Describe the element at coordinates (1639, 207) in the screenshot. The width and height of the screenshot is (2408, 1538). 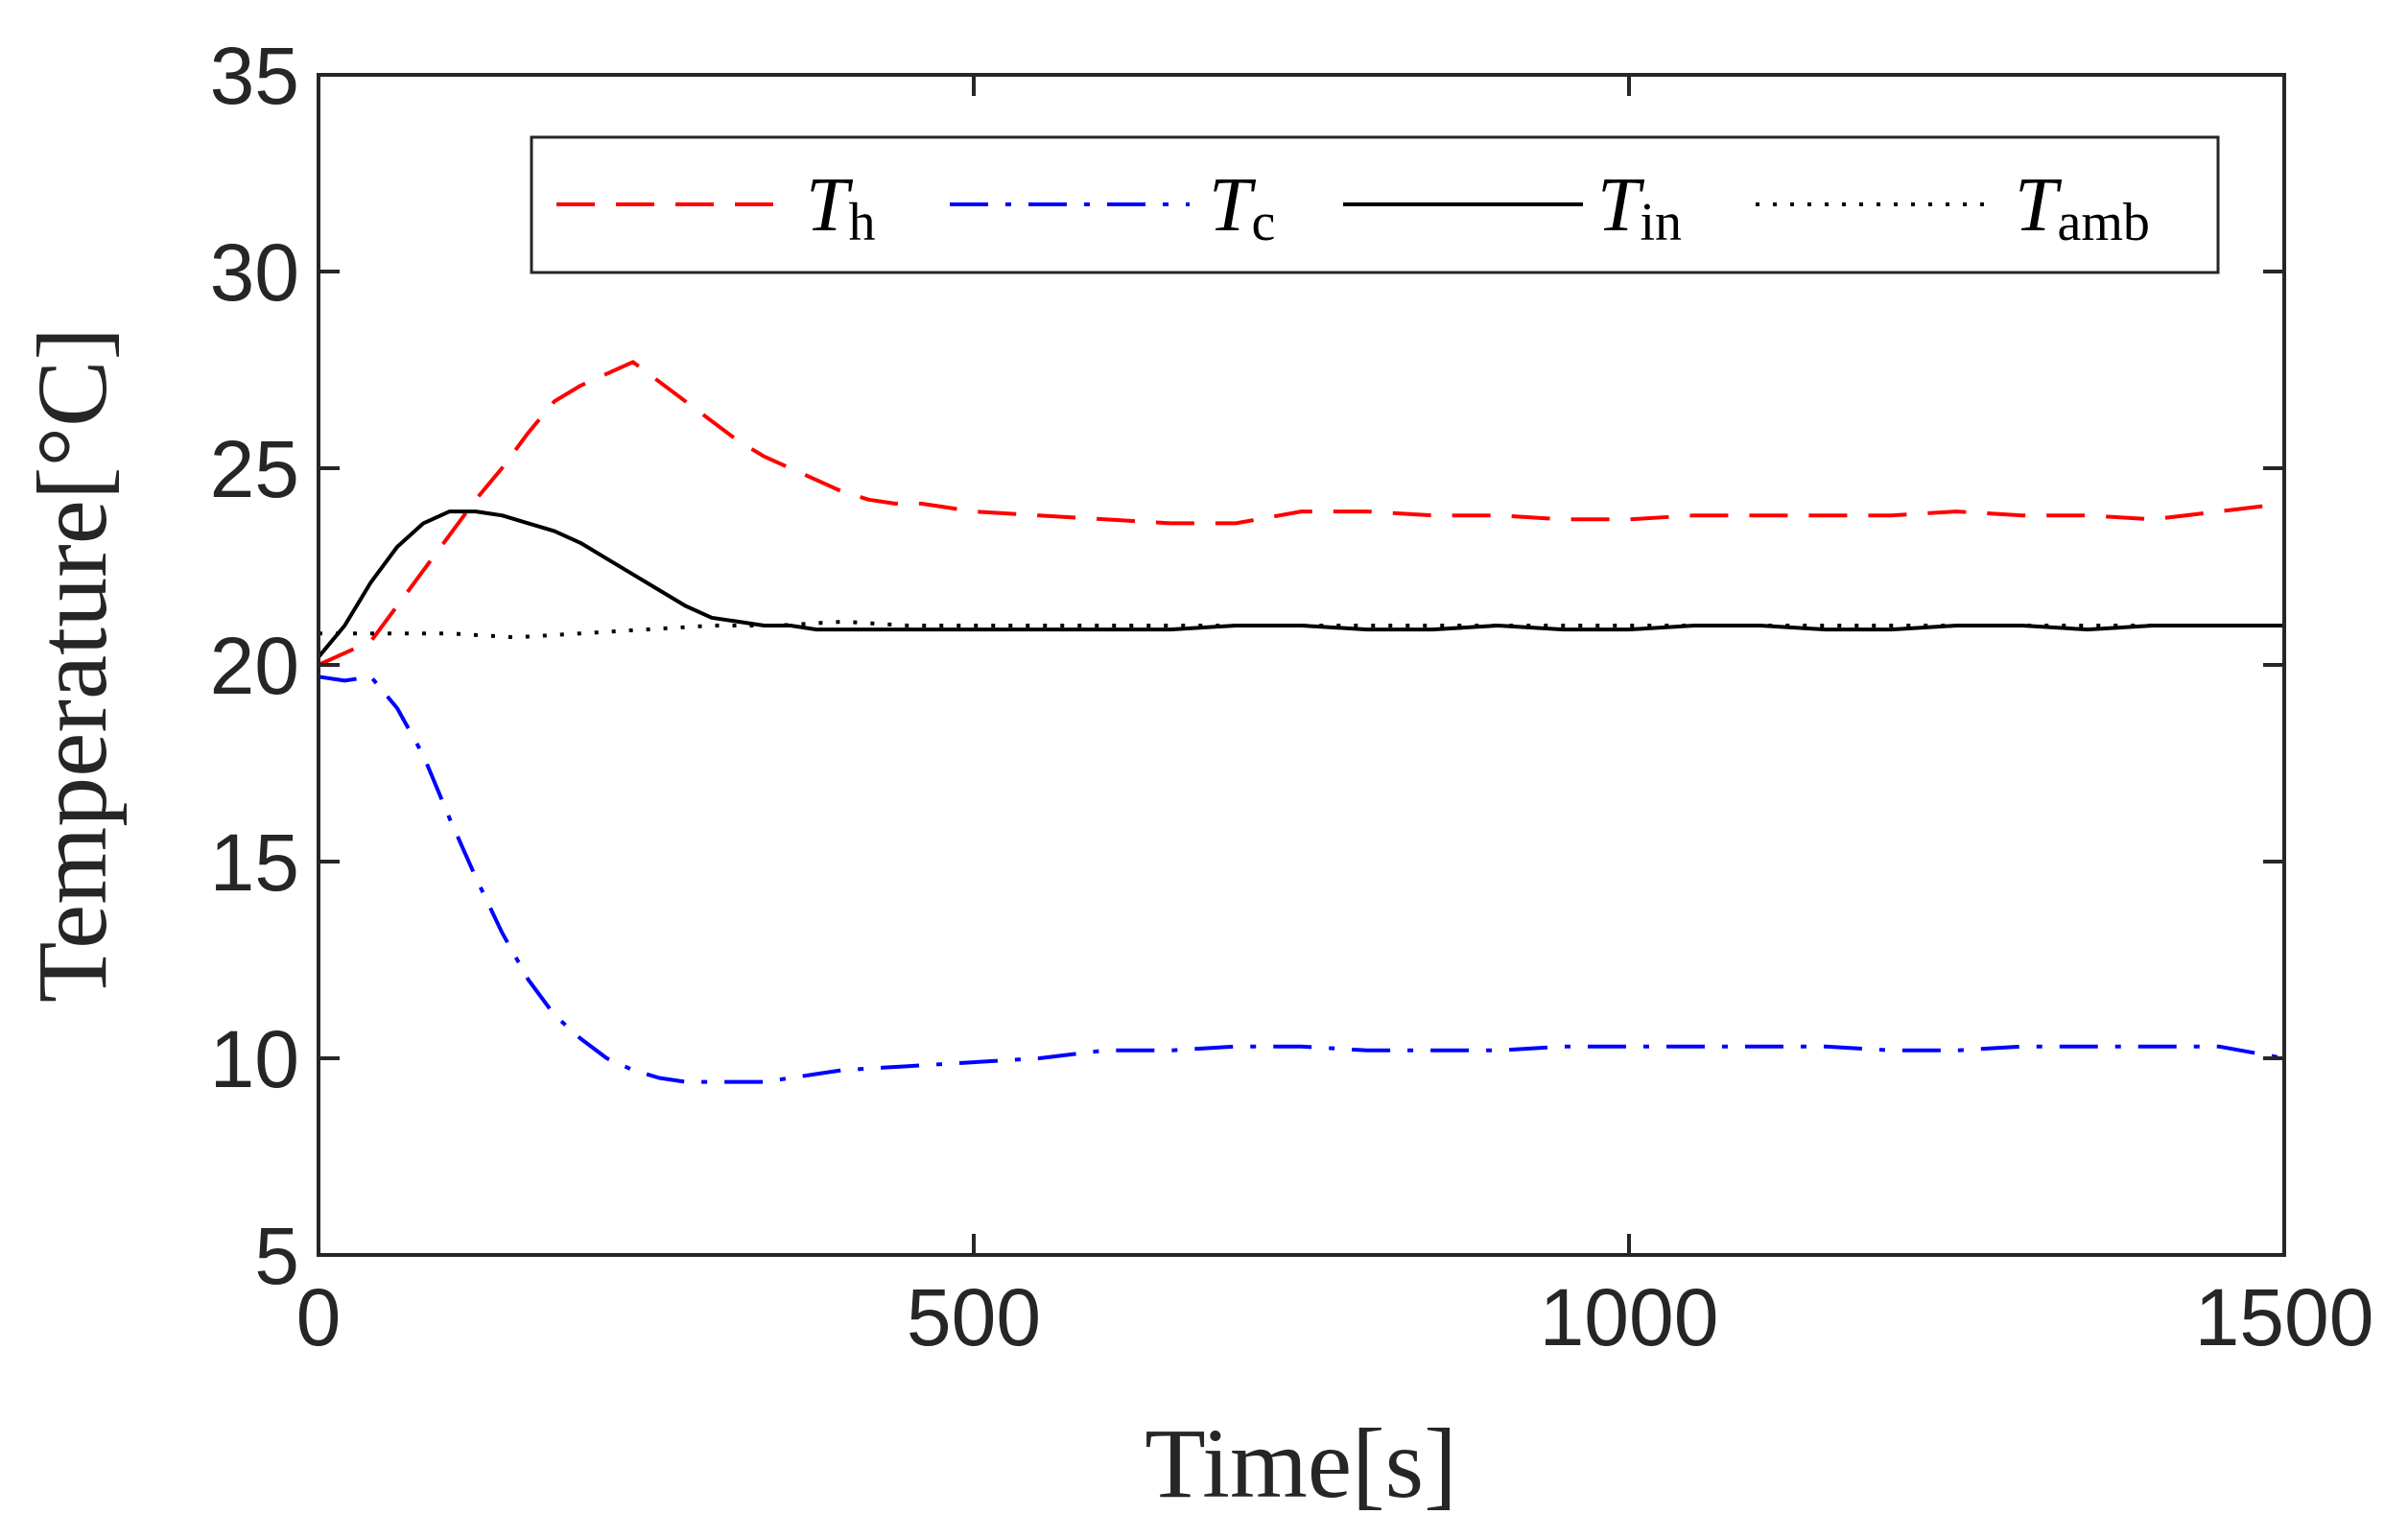
I see `legend-label-t-in: Tin` at that location.